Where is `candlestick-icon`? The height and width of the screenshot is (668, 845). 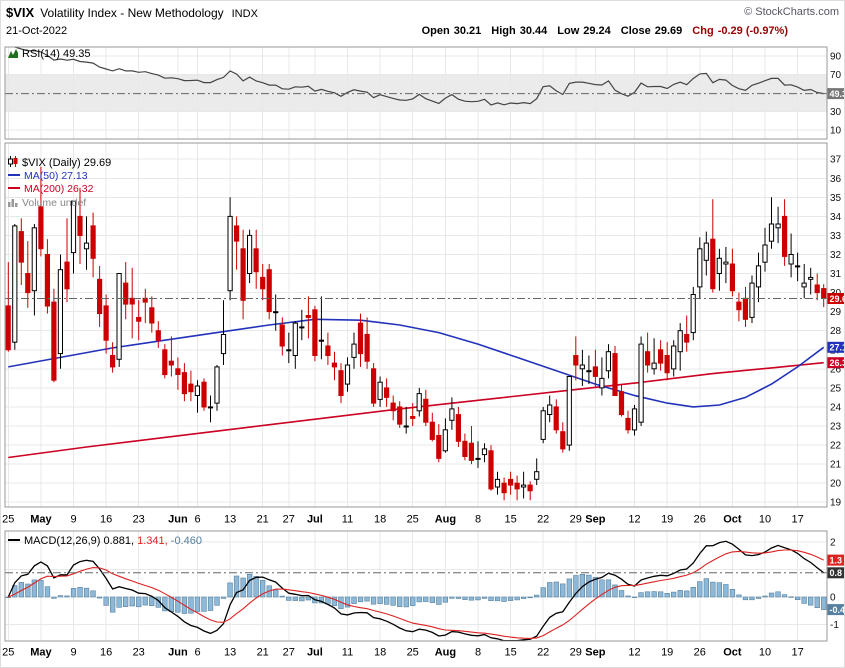 candlestick-icon is located at coordinates (13, 164).